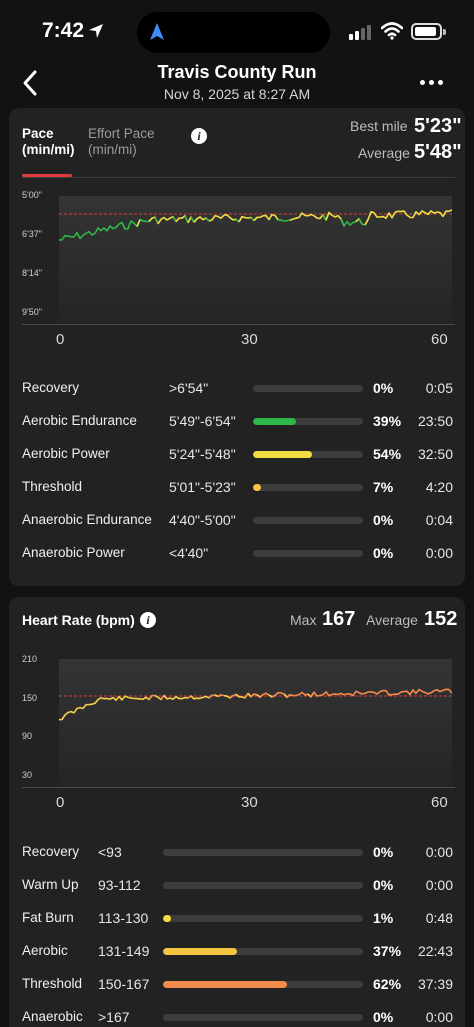 This screenshot has height=1027, width=474. What do you see at coordinates (435, 951) in the screenshot?
I see `zone-time: 22:43` at bounding box center [435, 951].